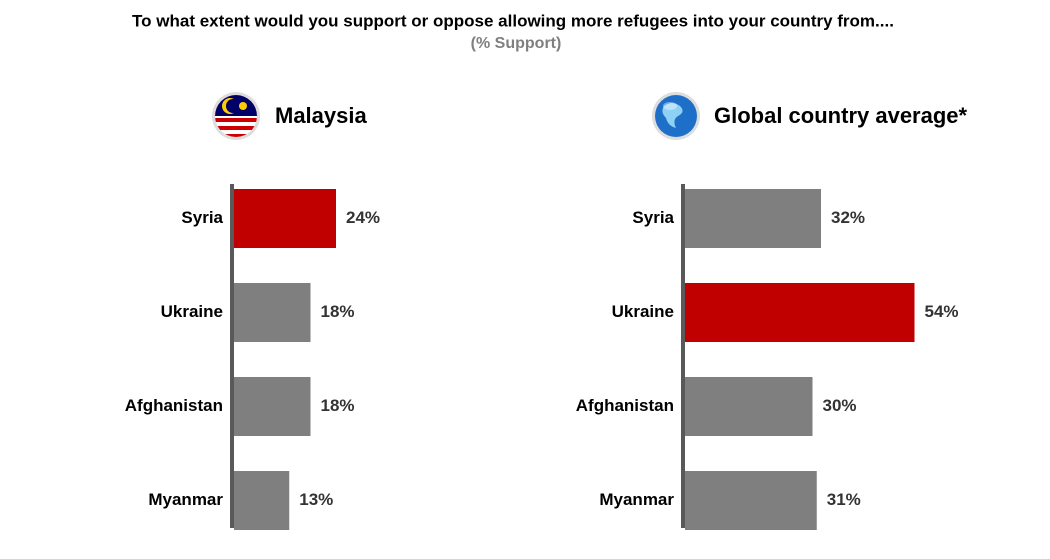 The image size is (1050, 559). What do you see at coordinates (236, 116) in the screenshot?
I see `malaysia-flag-icon` at bounding box center [236, 116].